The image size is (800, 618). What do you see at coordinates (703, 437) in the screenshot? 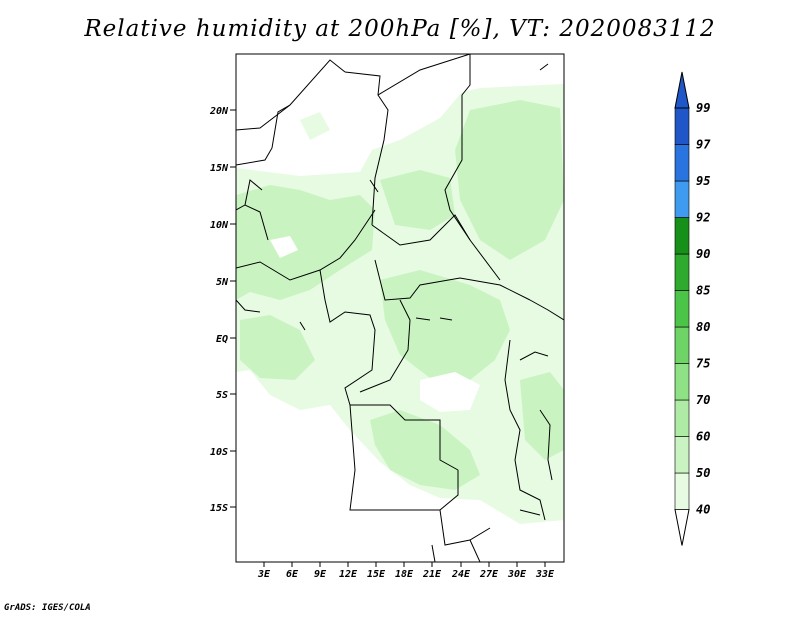
I see `colorbar-label: 60` at bounding box center [703, 437].